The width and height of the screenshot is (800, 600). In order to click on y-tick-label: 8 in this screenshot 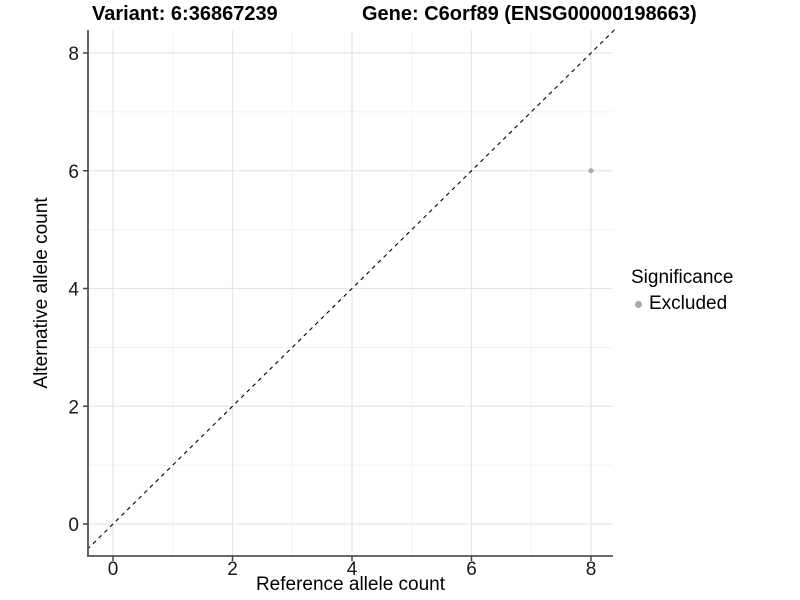, I will do `click(73, 54)`.